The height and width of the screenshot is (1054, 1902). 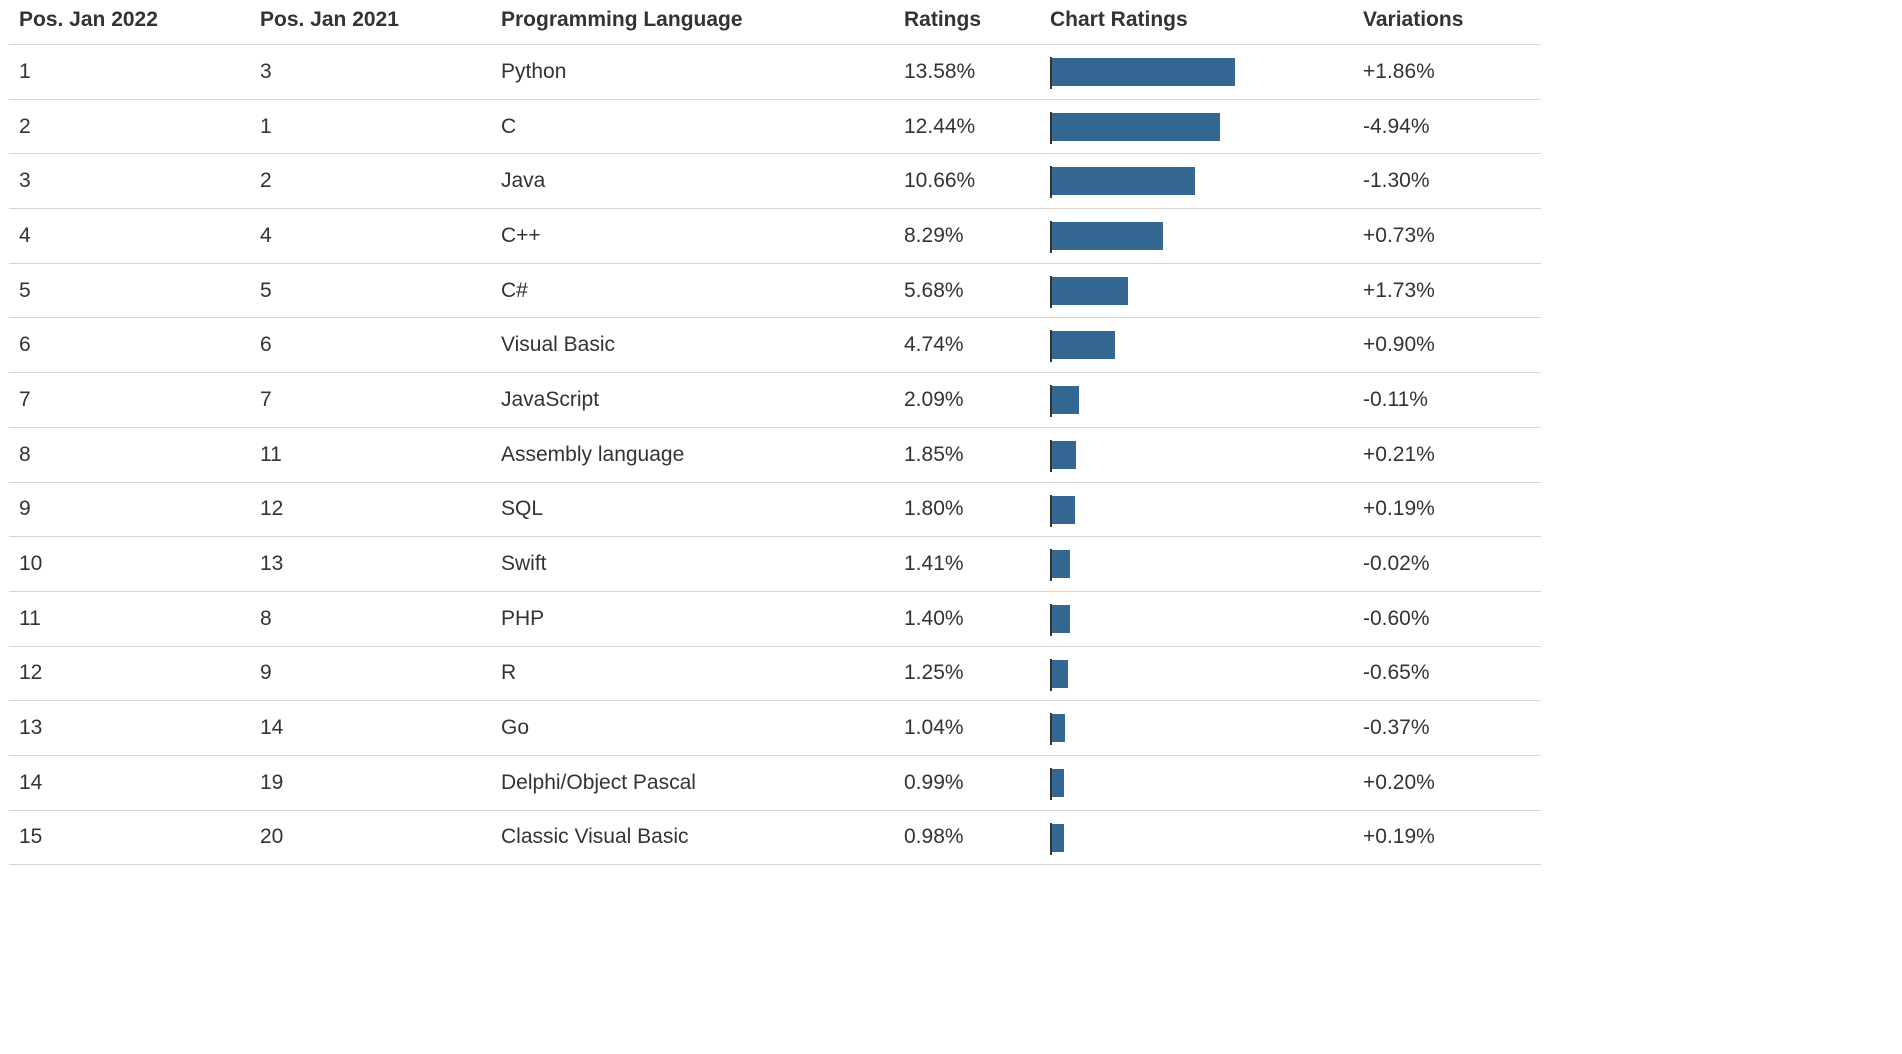 What do you see at coordinates (1413, 19) in the screenshot?
I see `header-variations: Variations` at bounding box center [1413, 19].